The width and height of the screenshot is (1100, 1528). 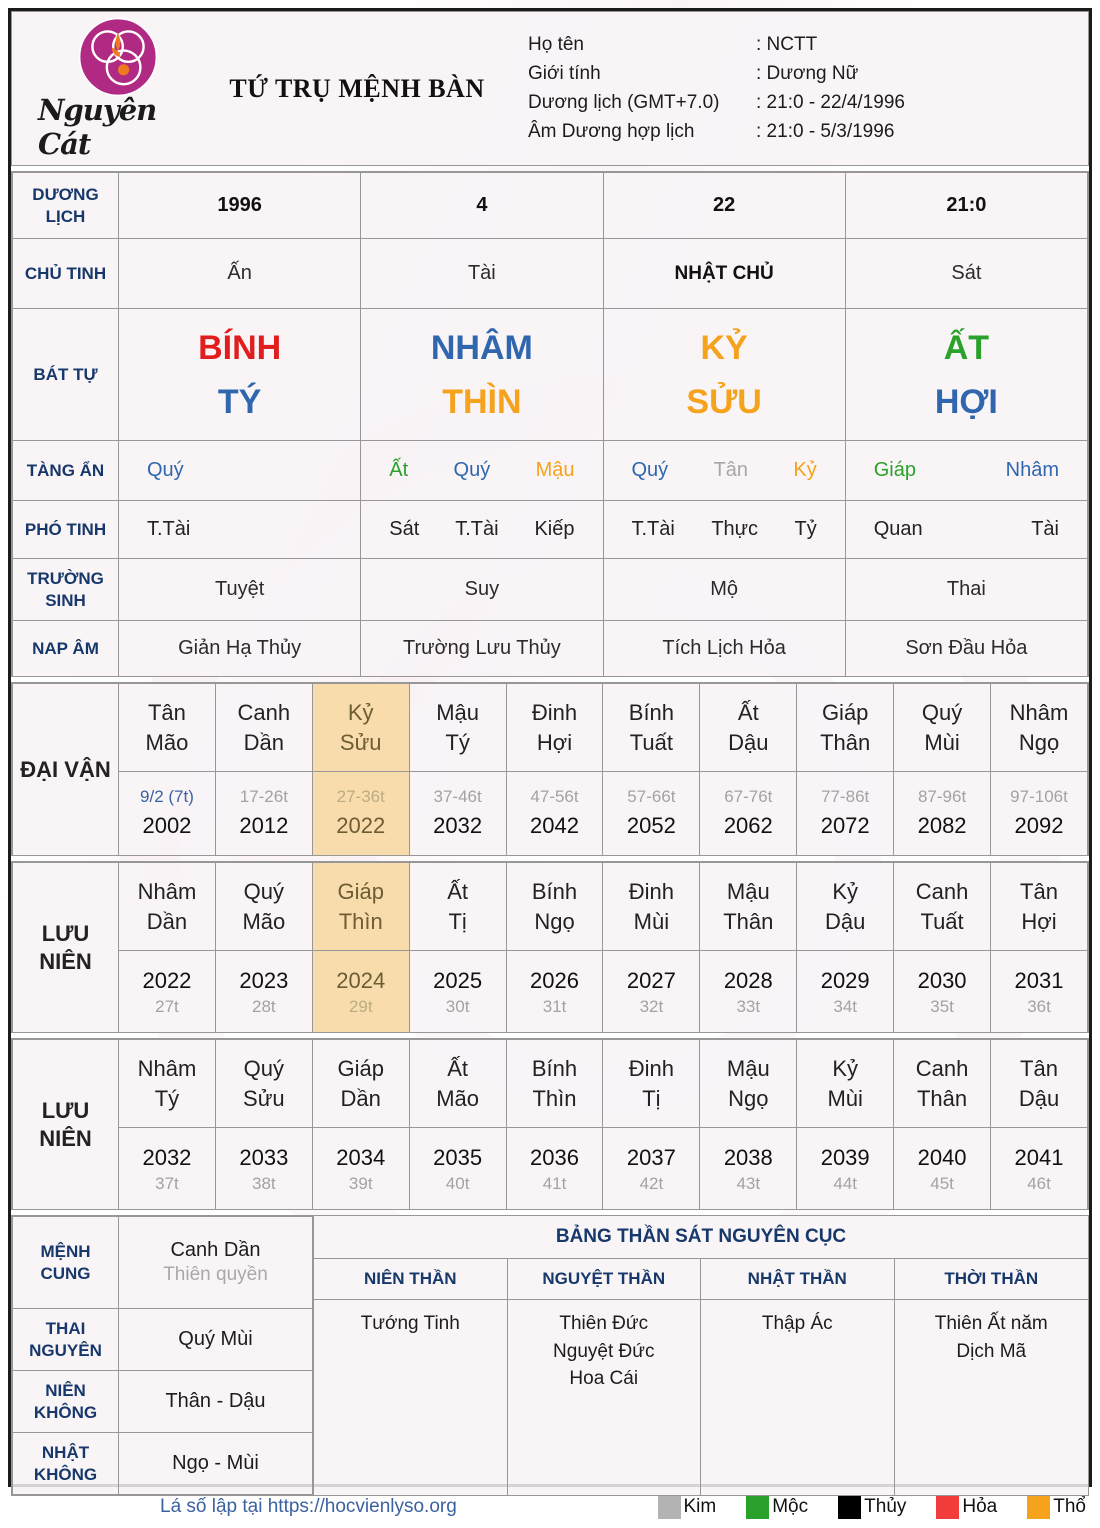 What do you see at coordinates (239, 205) in the screenshot?
I see `pillar-cell: 1996` at bounding box center [239, 205].